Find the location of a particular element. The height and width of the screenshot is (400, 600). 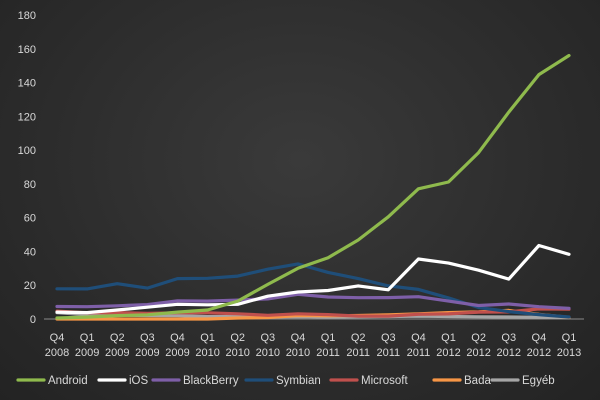

legend-label-ios: iOS is located at coordinates (139, 381).